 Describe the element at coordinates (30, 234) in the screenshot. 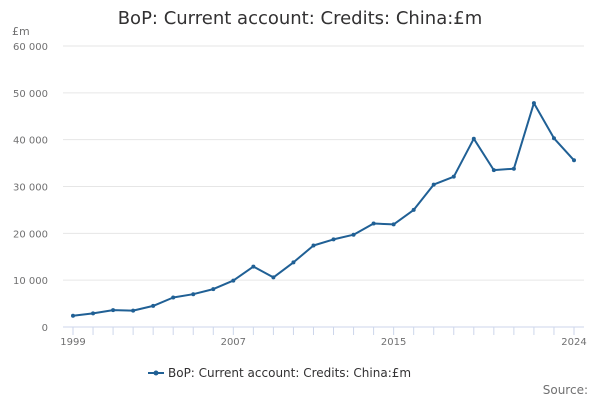

I see `y-tick-label: 20 000` at that location.